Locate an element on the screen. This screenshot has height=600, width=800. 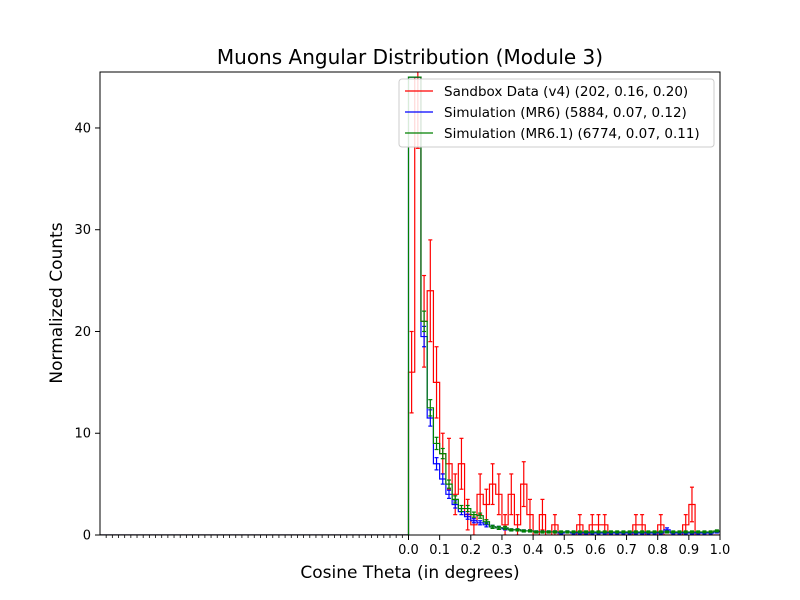
y-tick-label: 20 is located at coordinates (82, 332).